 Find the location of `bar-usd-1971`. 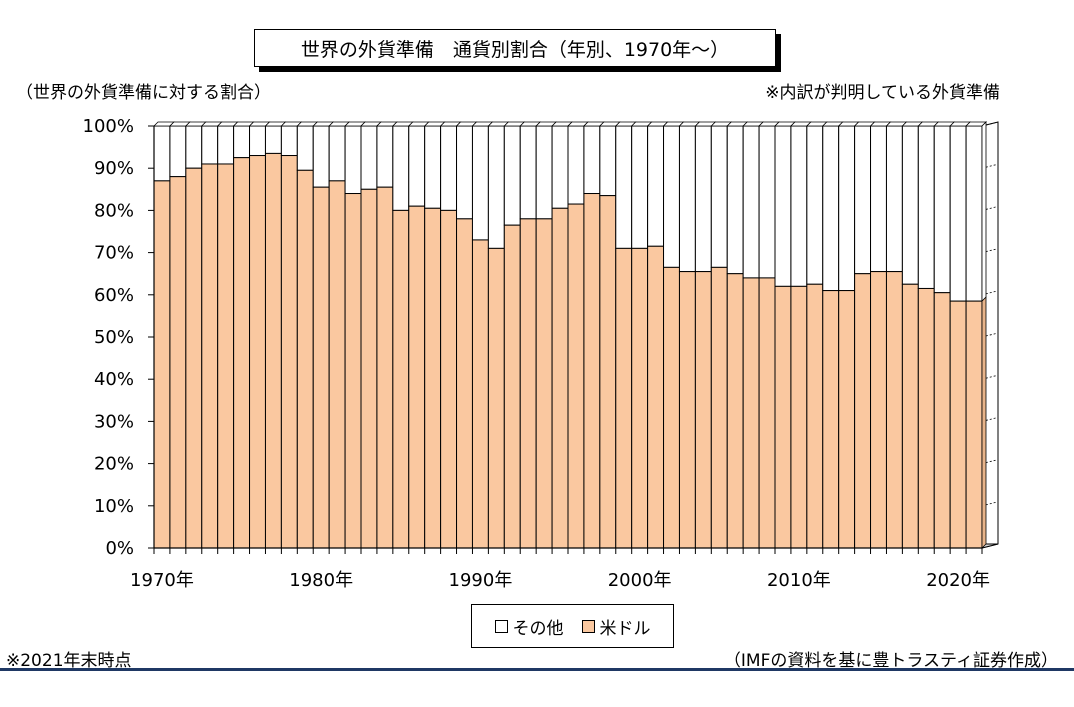

bar-usd-1971 is located at coordinates (178, 362).